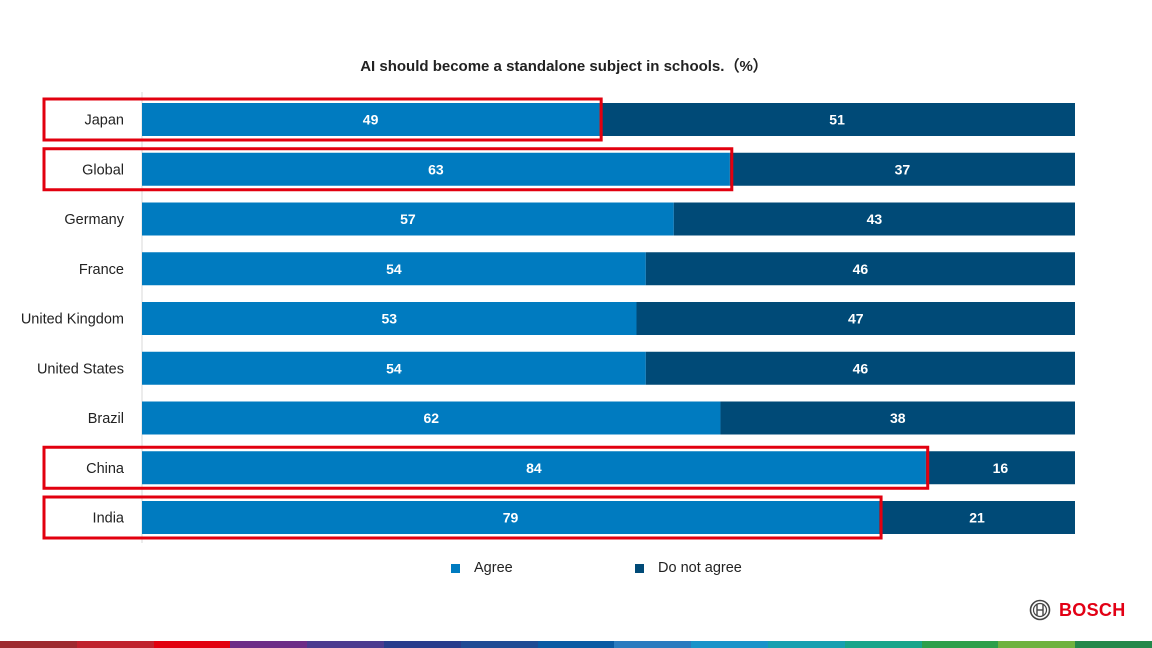  I want to click on legend-label-do-not-agree: Do not agree, so click(700, 568).